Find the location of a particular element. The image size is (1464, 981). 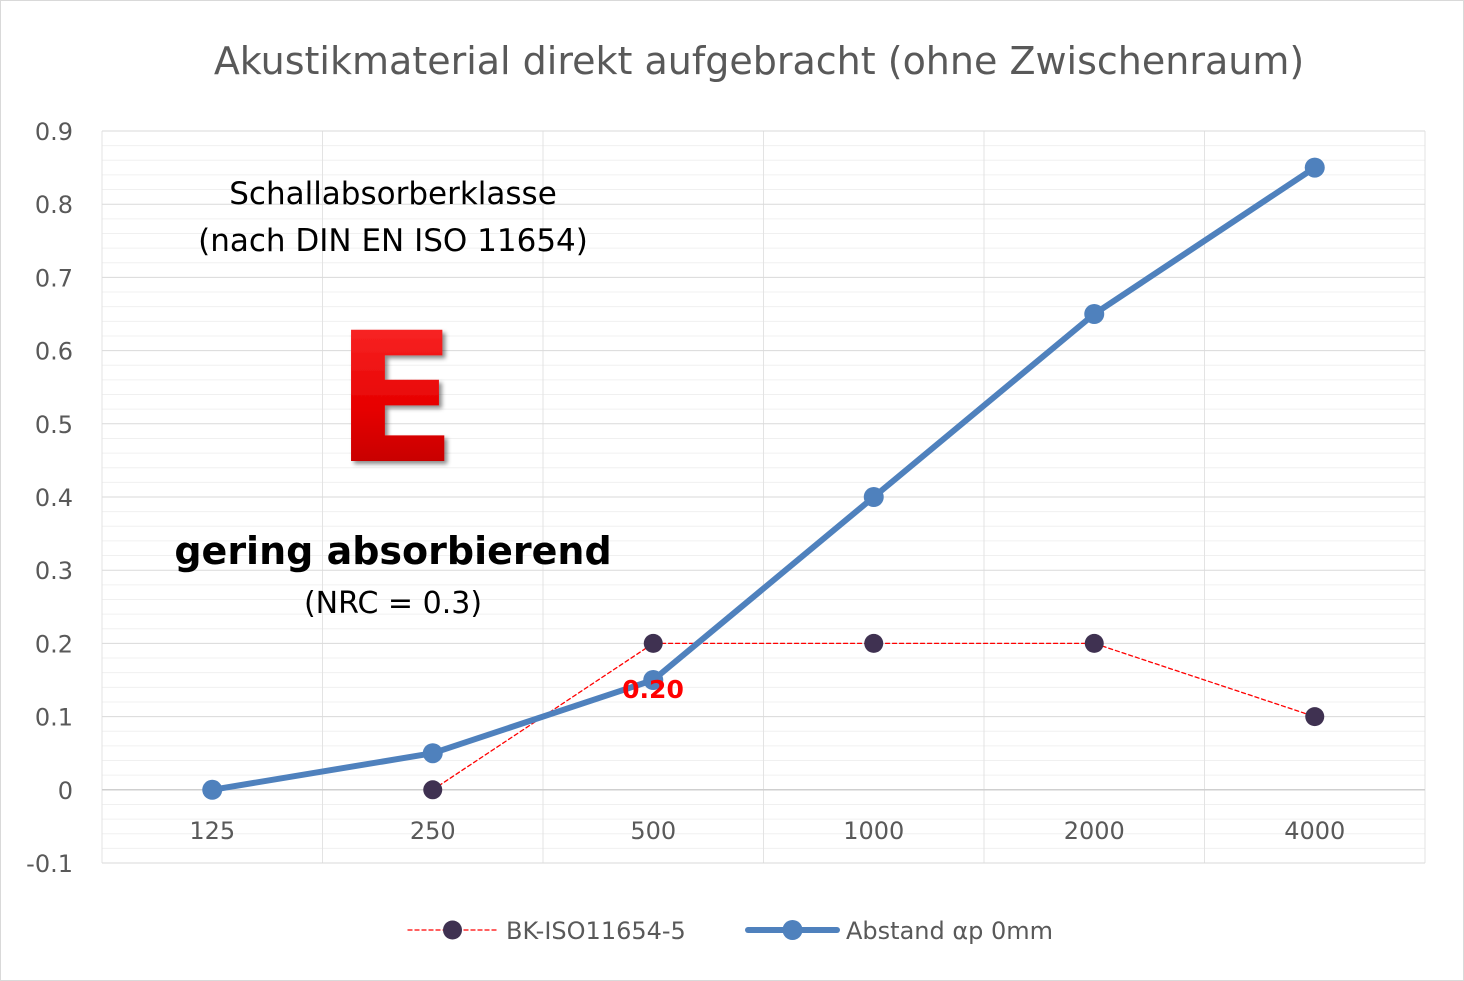

x-tick-label: 1000 is located at coordinates (873, 831).